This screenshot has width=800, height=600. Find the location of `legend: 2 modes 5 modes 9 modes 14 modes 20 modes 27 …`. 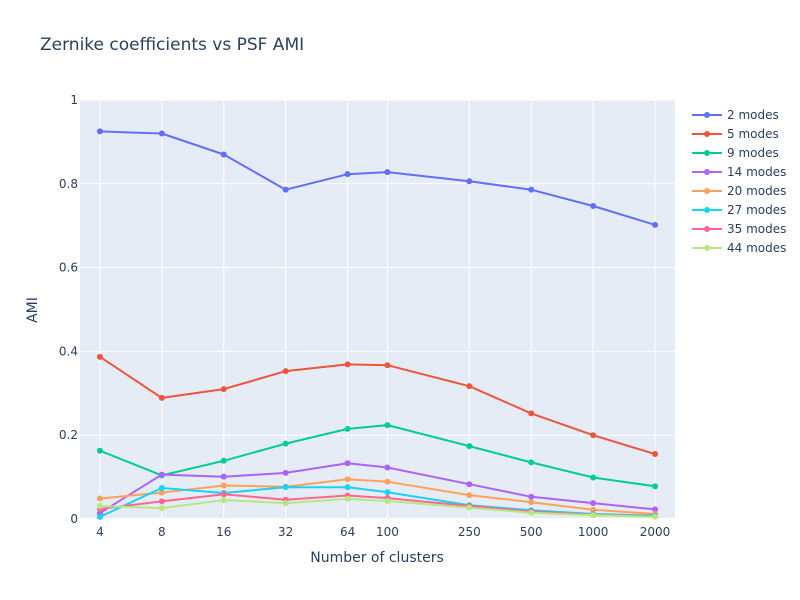

legend: 2 modes 5 modes 9 modes 14 modes 20 modes 27 … is located at coordinates (739, 181).